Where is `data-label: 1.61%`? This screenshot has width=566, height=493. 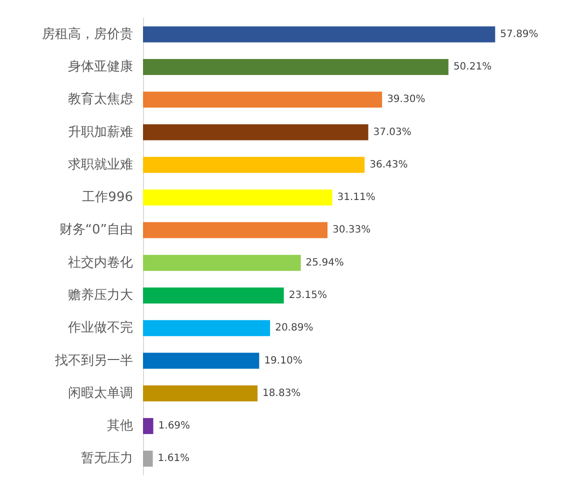 data-label: 1.61% is located at coordinates (174, 458).